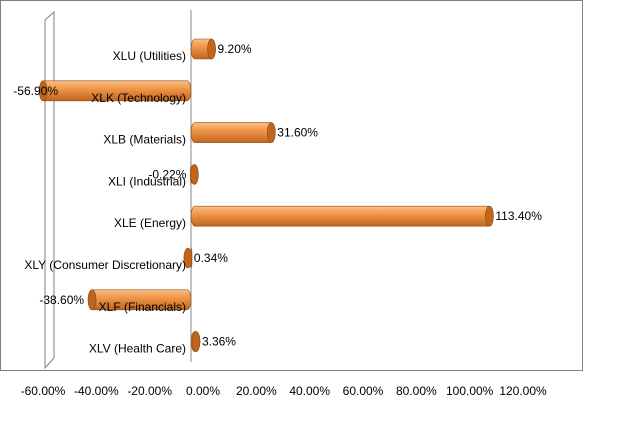  I want to click on x-tick-label: -20.00%, so click(149, 391).